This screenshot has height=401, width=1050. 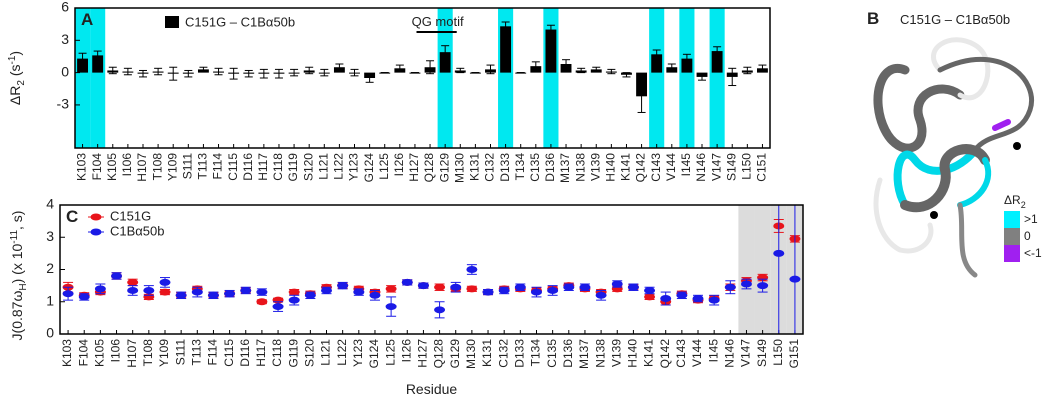 What do you see at coordinates (438, 21) in the screenshot?
I see `annotation: QG motif` at bounding box center [438, 21].